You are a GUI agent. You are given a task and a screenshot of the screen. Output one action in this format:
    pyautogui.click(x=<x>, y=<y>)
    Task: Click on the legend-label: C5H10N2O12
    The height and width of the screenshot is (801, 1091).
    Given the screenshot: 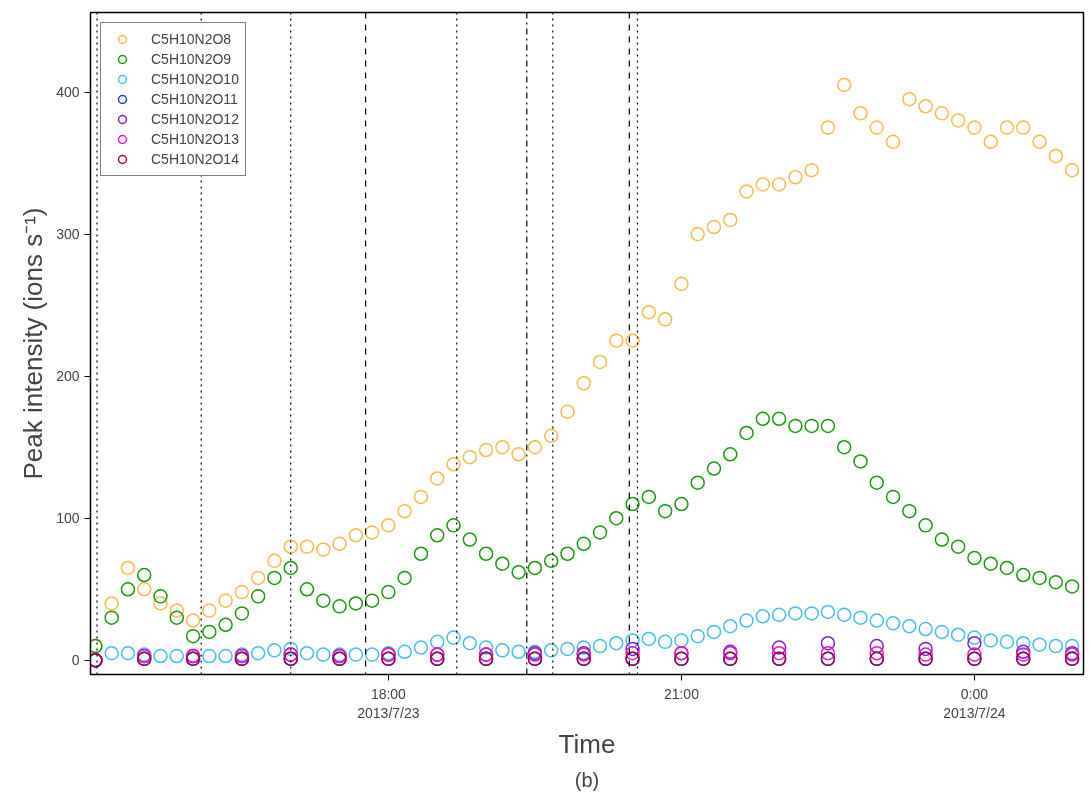 What is the action you would take?
    pyautogui.click(x=195, y=119)
    